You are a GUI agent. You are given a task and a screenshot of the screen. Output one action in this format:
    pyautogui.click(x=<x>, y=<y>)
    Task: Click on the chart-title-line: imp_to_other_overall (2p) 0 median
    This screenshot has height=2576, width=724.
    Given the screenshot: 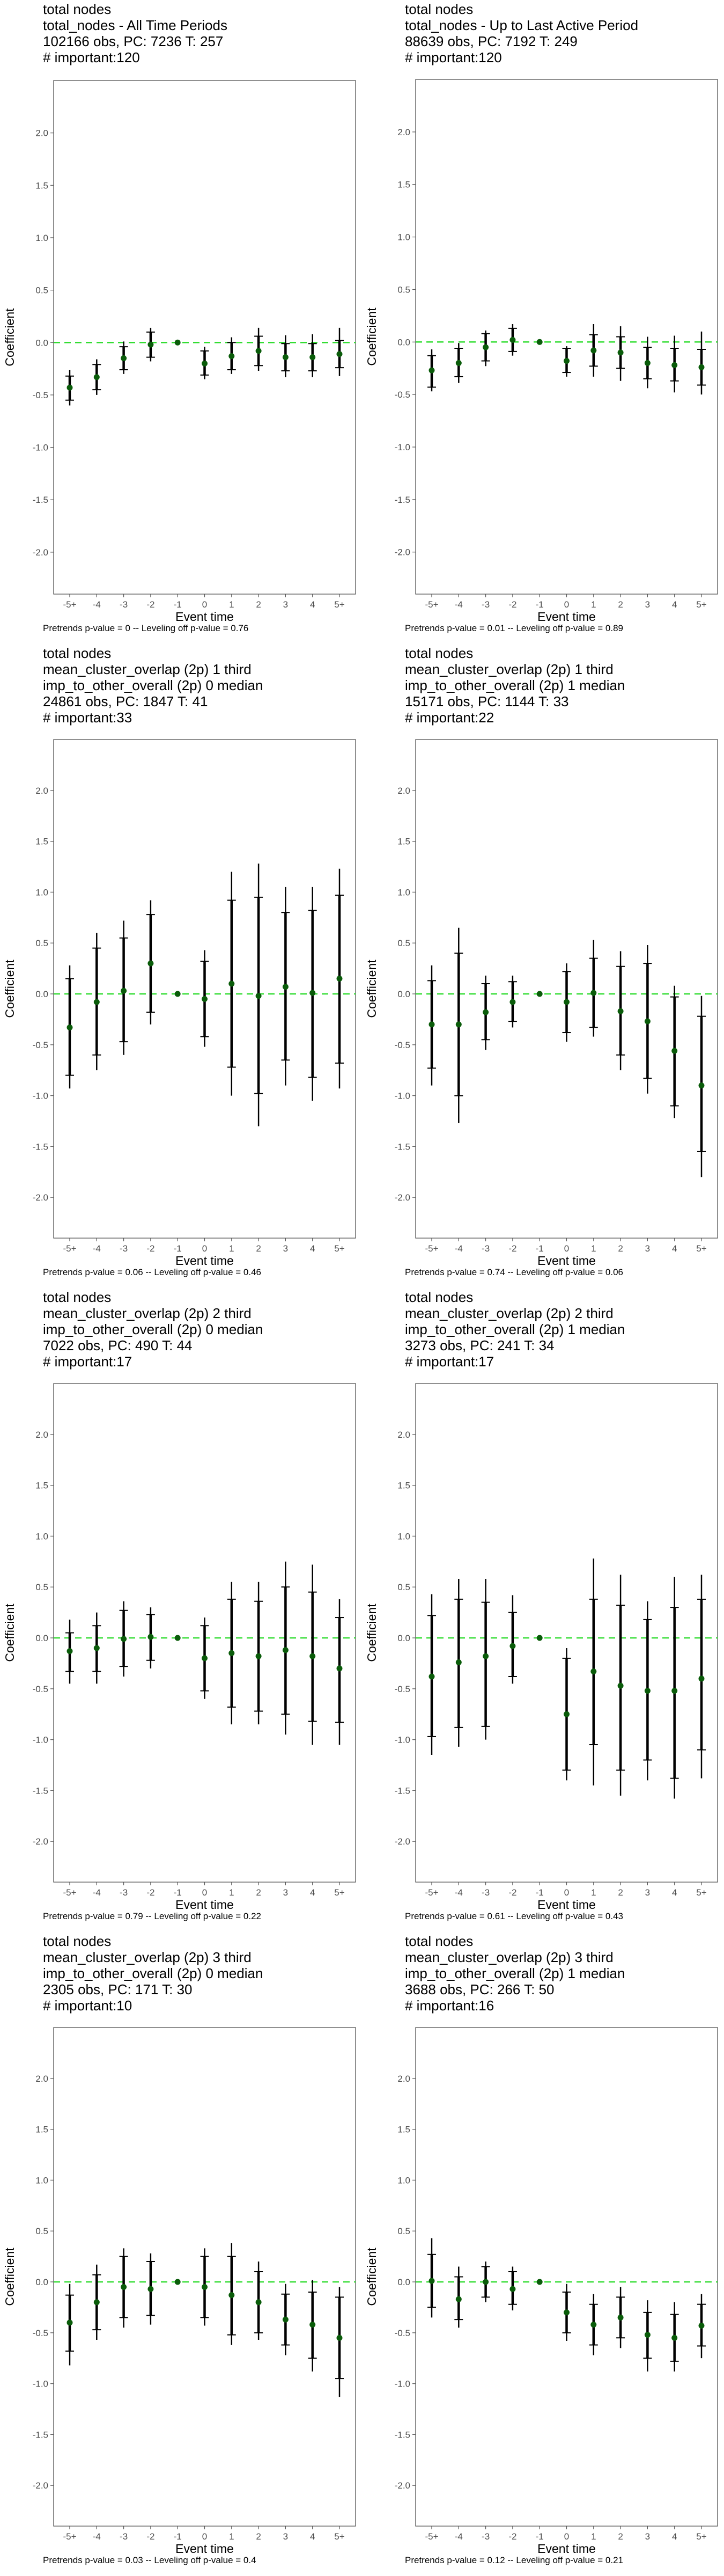 What is the action you would take?
    pyautogui.click(x=153, y=685)
    